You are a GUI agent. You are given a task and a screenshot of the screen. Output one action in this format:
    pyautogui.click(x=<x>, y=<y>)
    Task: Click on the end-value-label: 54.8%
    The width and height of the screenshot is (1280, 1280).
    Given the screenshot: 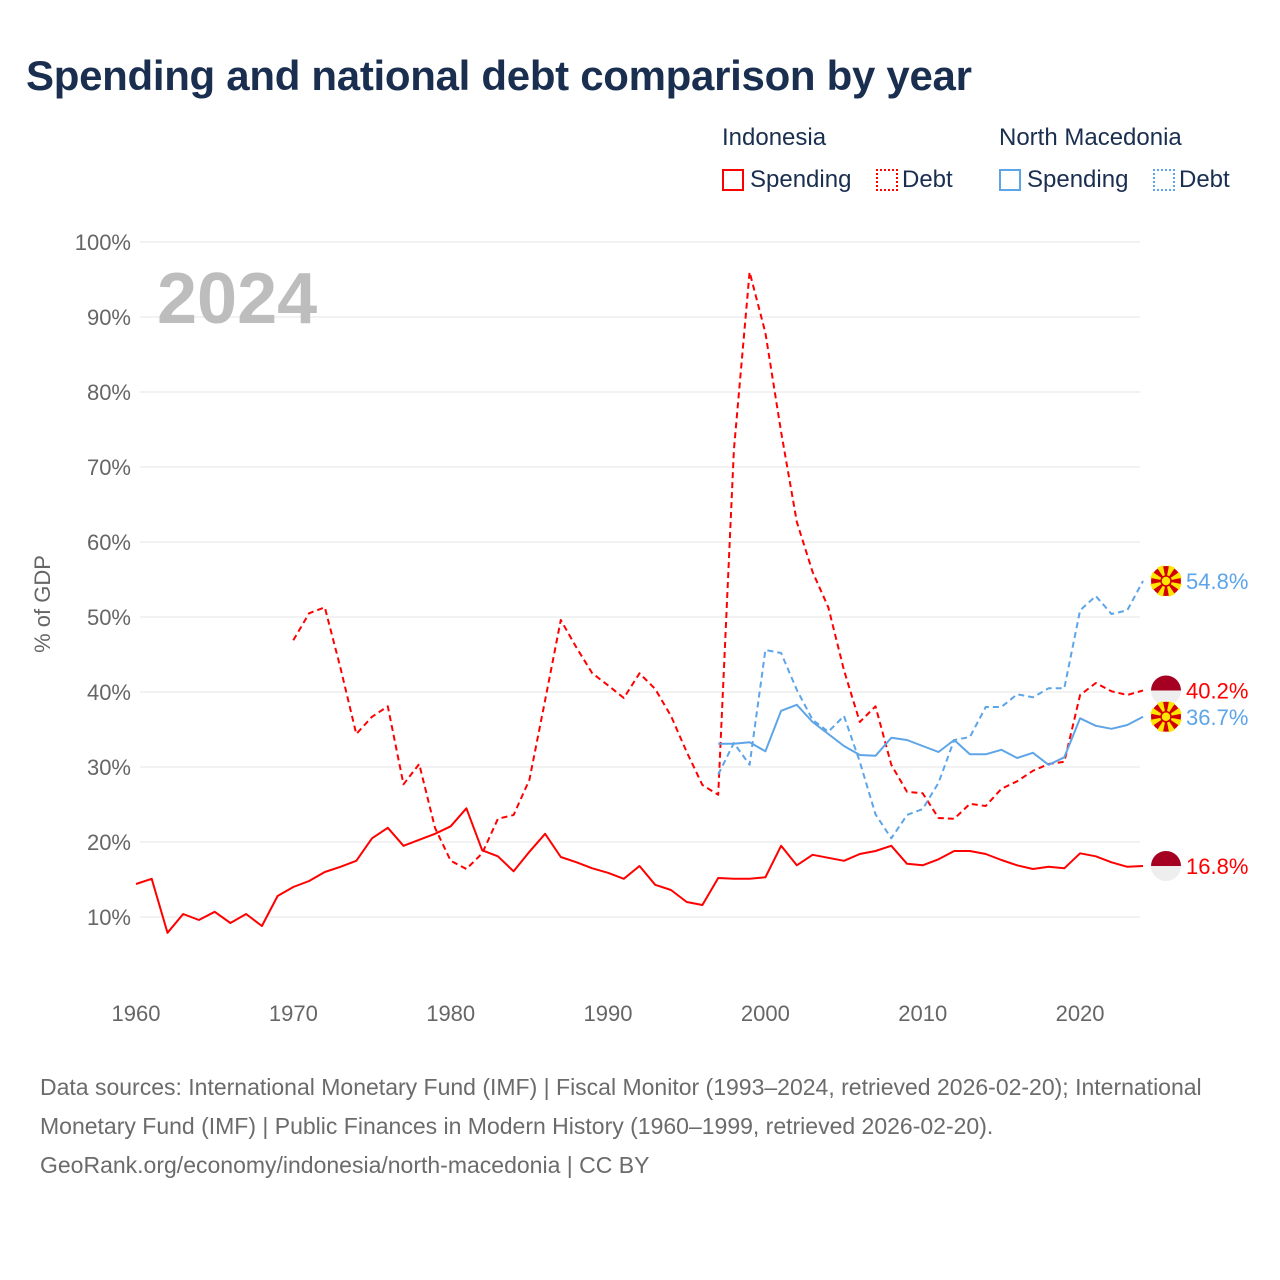 What is the action you would take?
    pyautogui.click(x=1217, y=581)
    